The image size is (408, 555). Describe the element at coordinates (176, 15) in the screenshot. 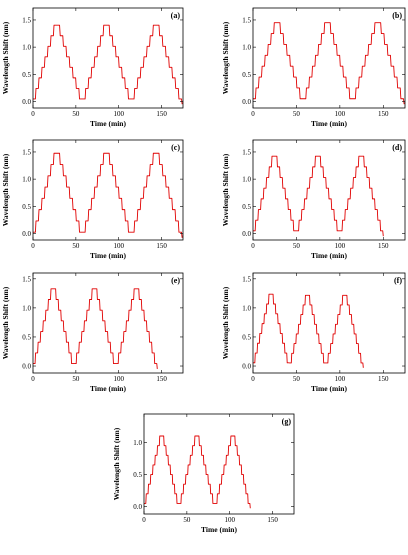

I see `panel-label: (a)` at that location.